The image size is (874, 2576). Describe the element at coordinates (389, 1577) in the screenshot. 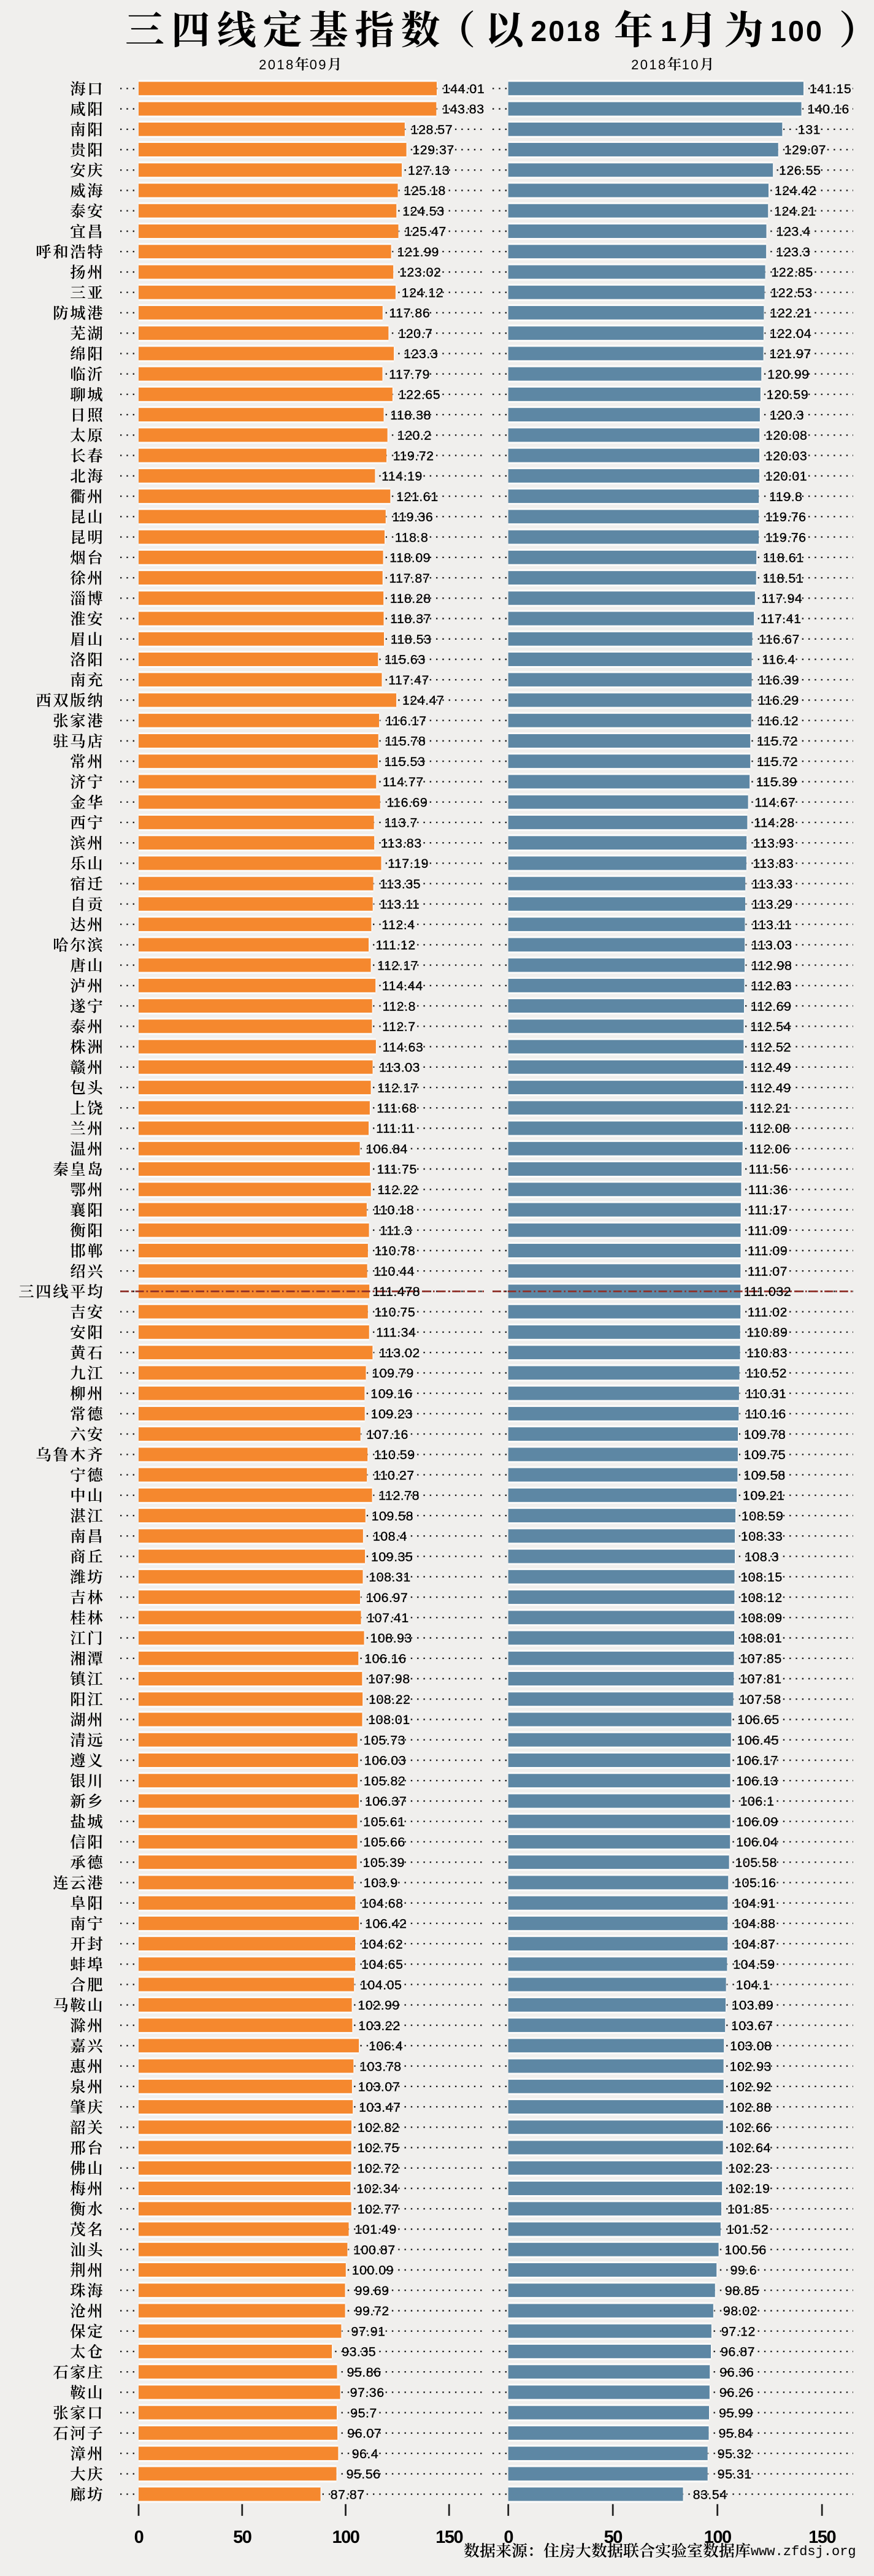

I see `svg-text: 108.31` at that location.